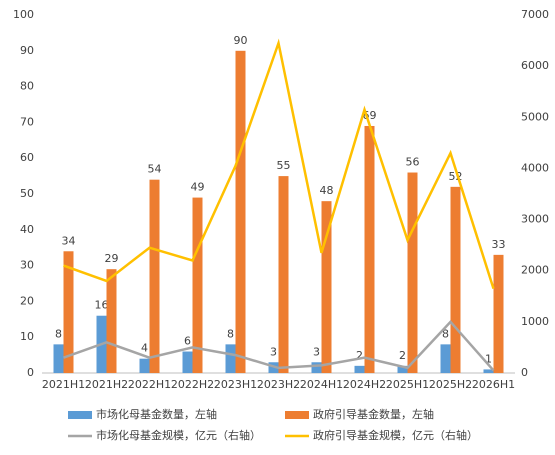  What do you see at coordinates (535, 321) in the screenshot?
I see `y2-tick-label: 1000` at bounding box center [535, 321].